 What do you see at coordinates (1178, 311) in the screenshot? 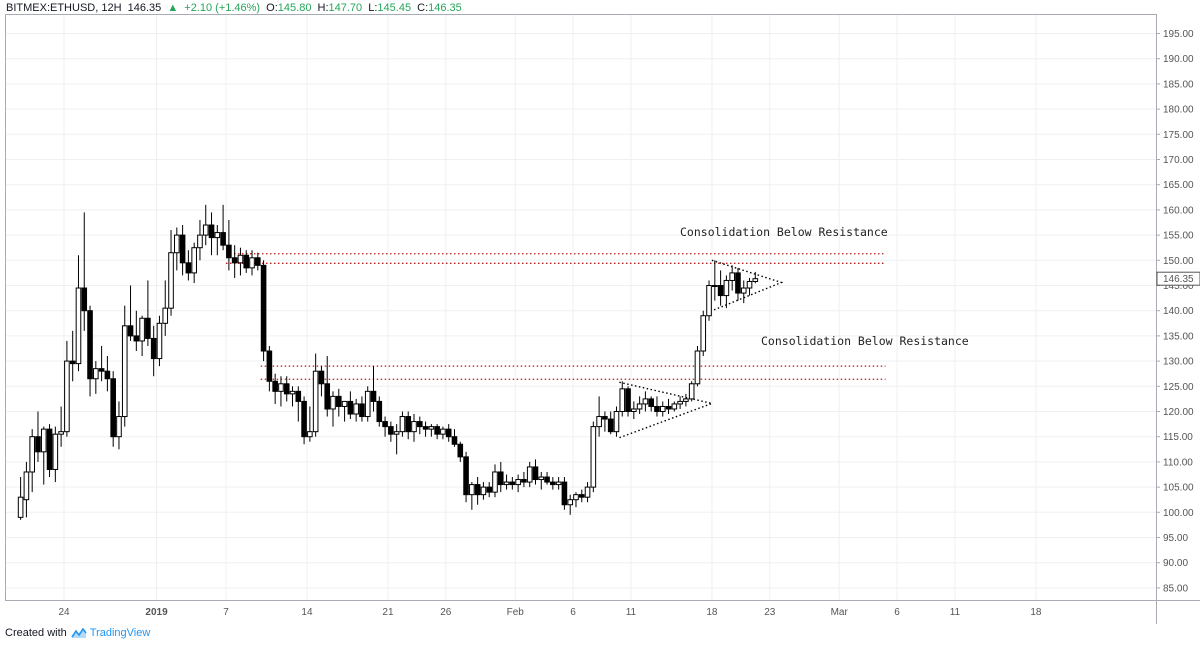
I see `price-tick-label: 140.00` at bounding box center [1178, 311].